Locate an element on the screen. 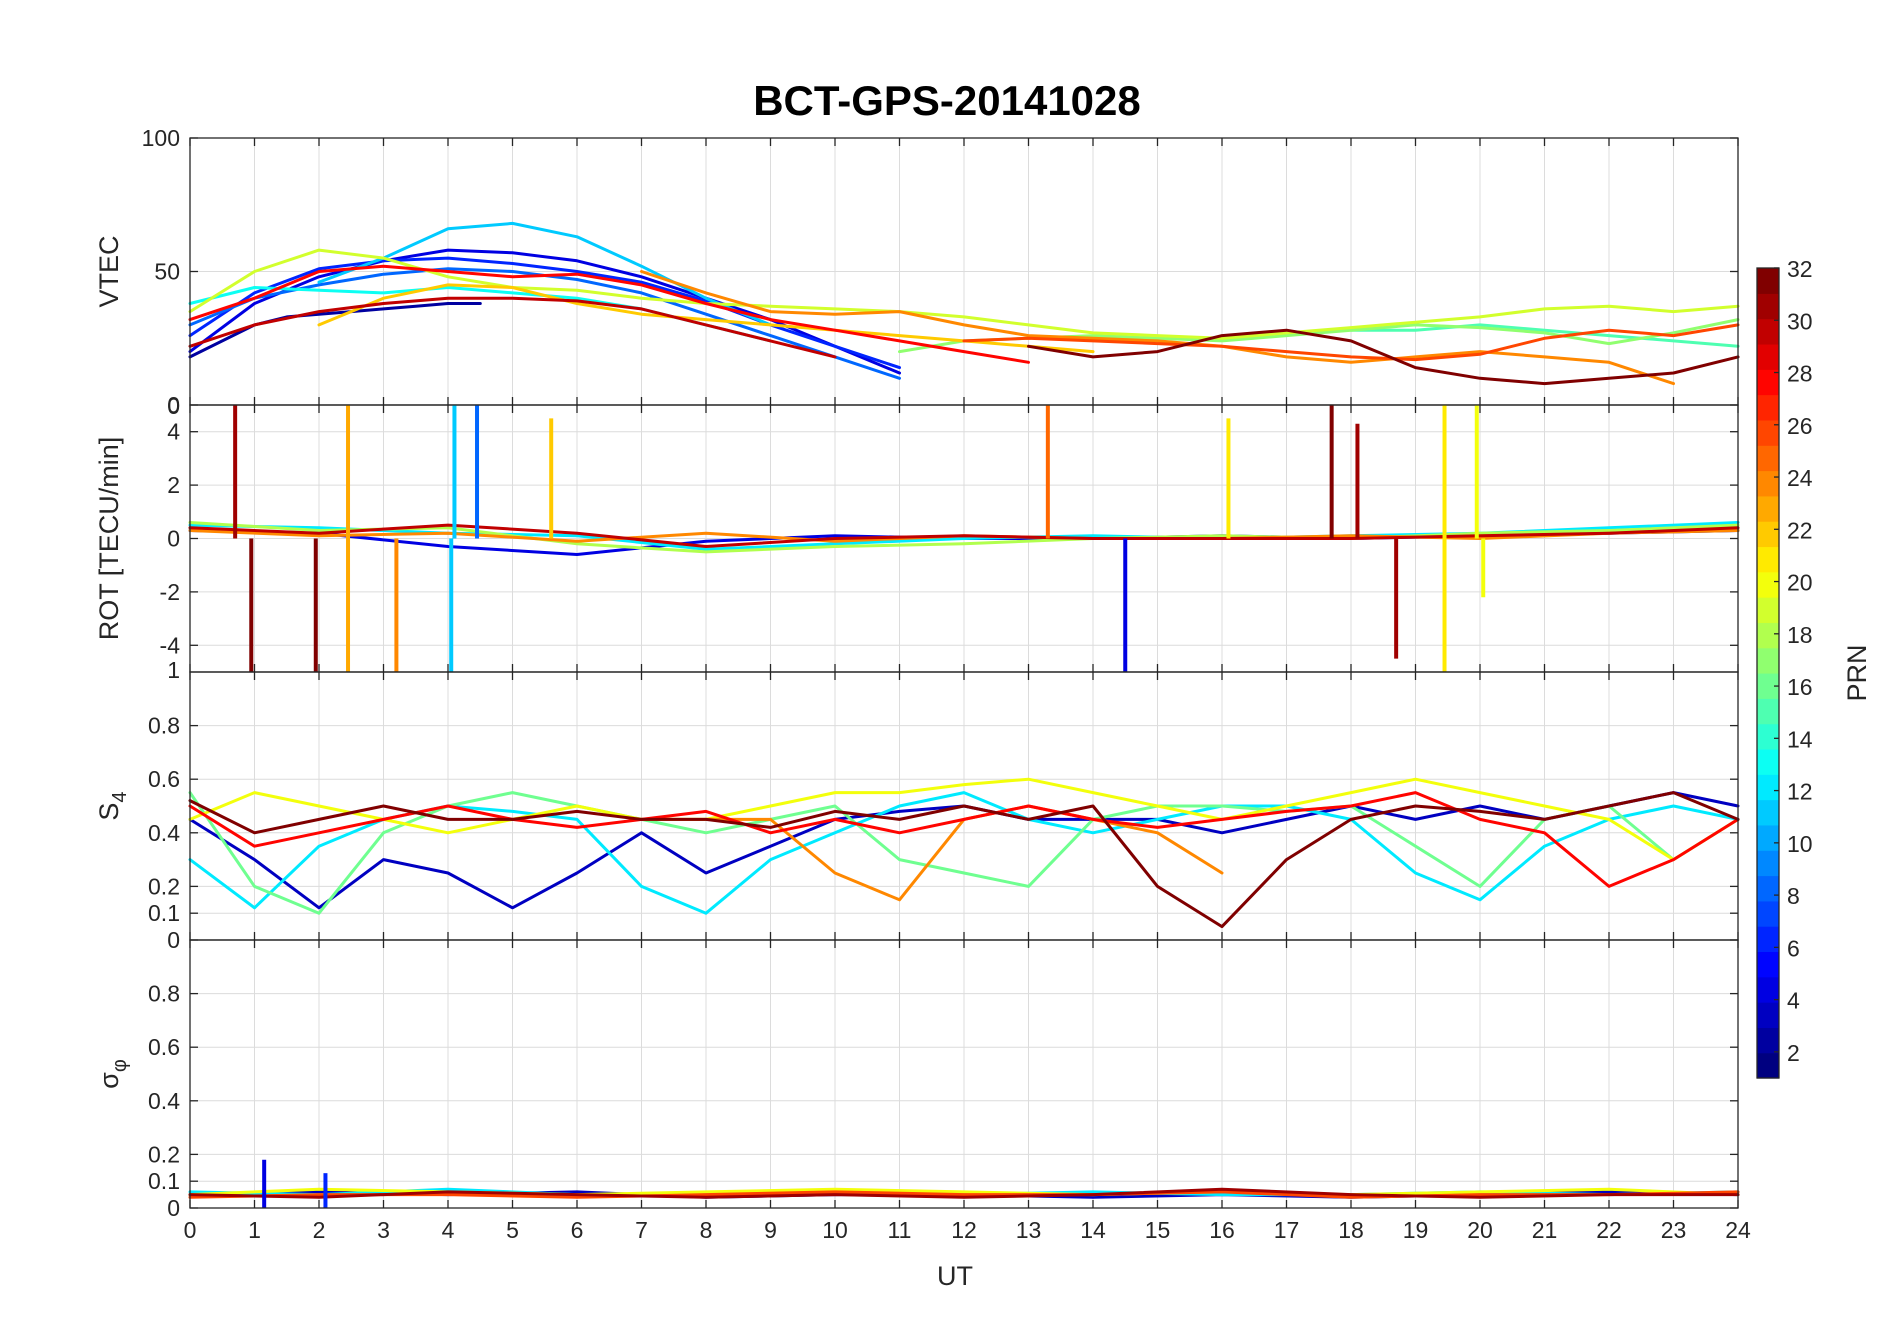  y-axis-label: VTEC is located at coordinates (109, 271).